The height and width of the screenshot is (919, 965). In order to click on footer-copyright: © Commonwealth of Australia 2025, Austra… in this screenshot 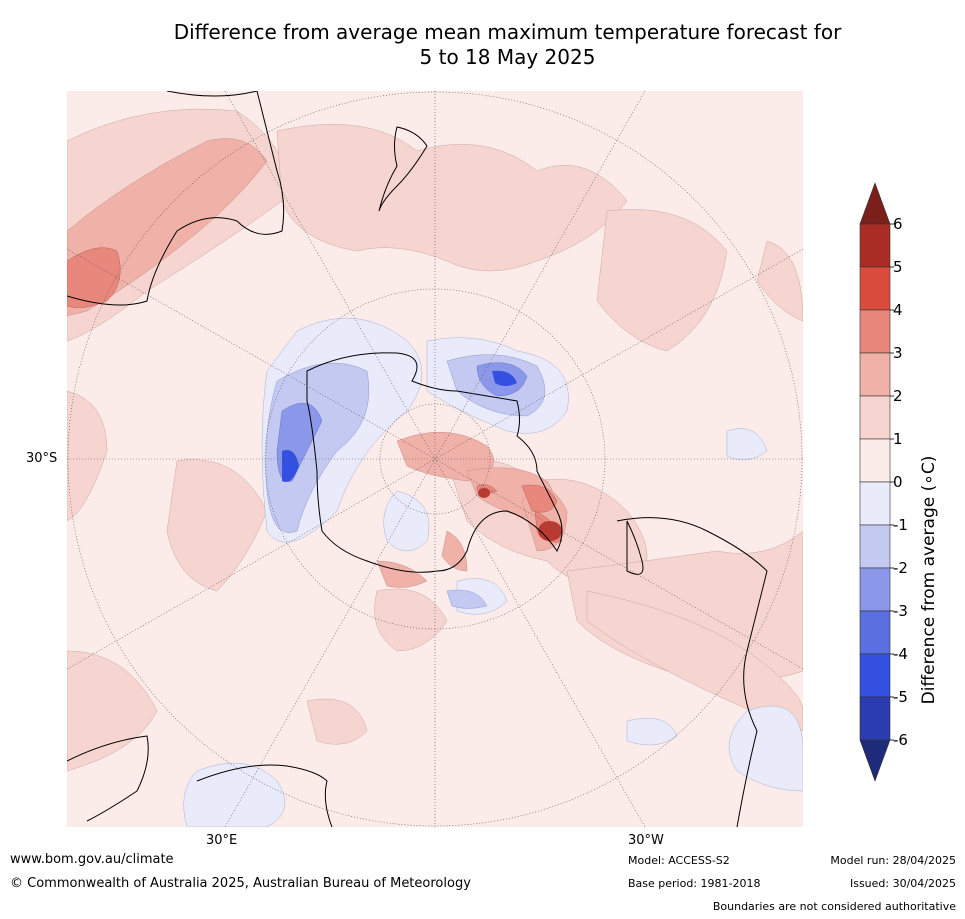, I will do `click(240, 883)`.